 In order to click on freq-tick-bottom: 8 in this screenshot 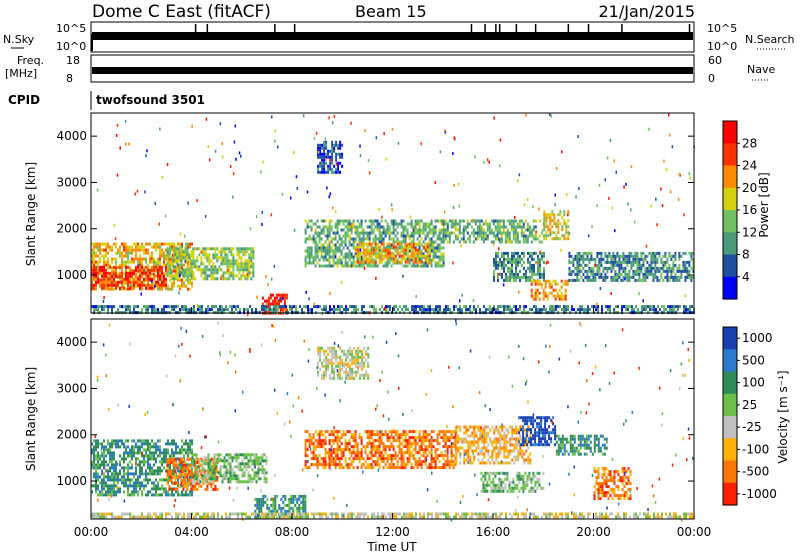, I will do `click(69, 78)`.